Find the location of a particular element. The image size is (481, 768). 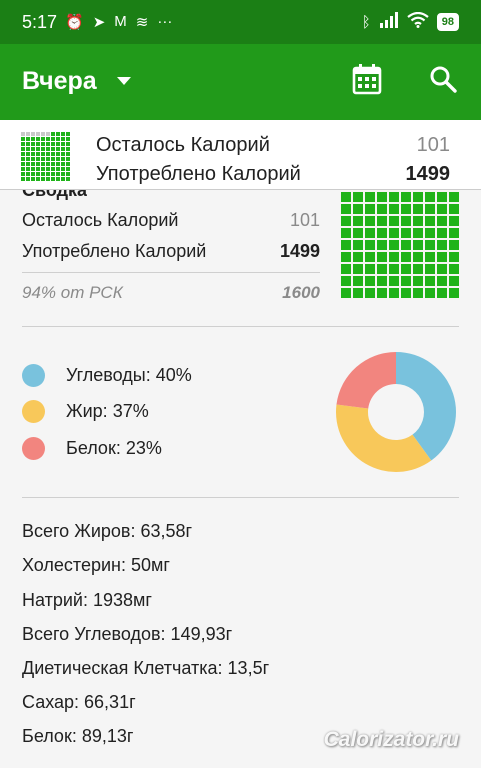

nutrient-fiber: Диетическая Клетчатка: 13,5г is located at coordinates (146, 668).